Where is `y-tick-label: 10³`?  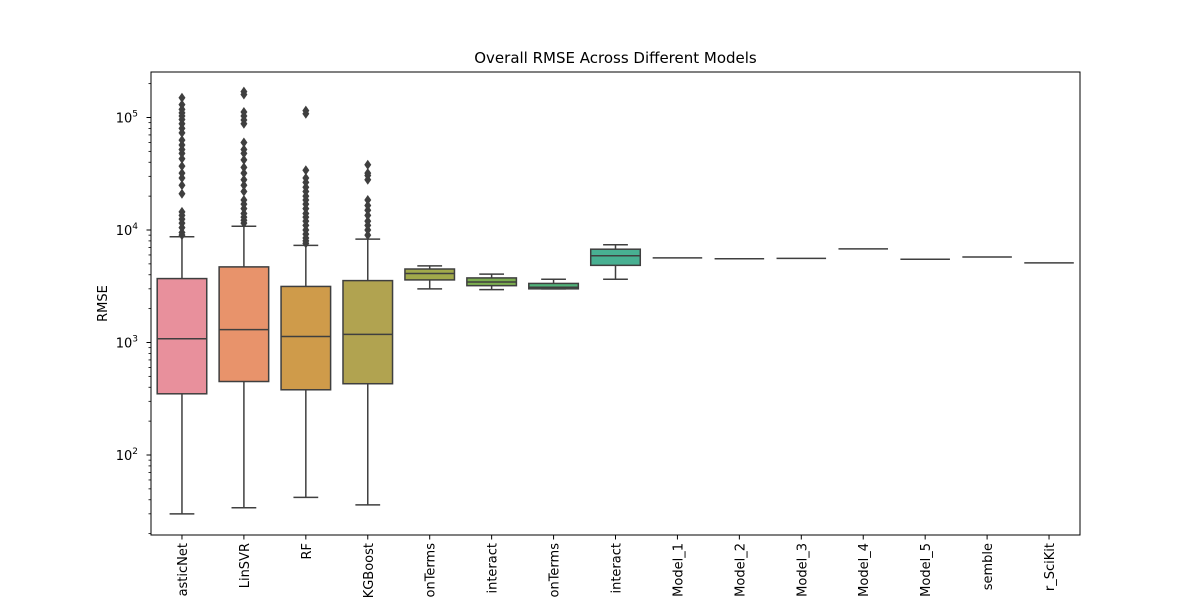 y-tick-label: 10³ is located at coordinates (127, 343).